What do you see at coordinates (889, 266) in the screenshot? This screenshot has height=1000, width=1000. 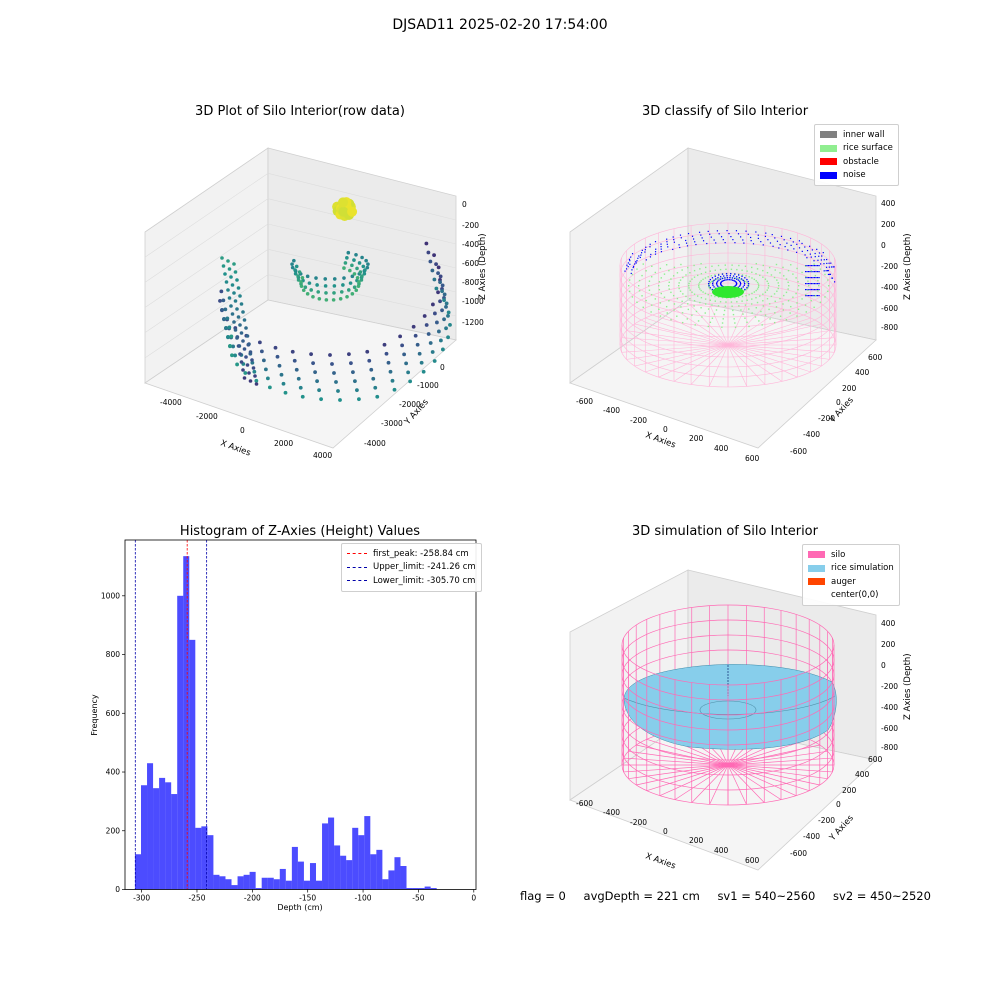 I see `p2-ztick: -200` at bounding box center [889, 266].